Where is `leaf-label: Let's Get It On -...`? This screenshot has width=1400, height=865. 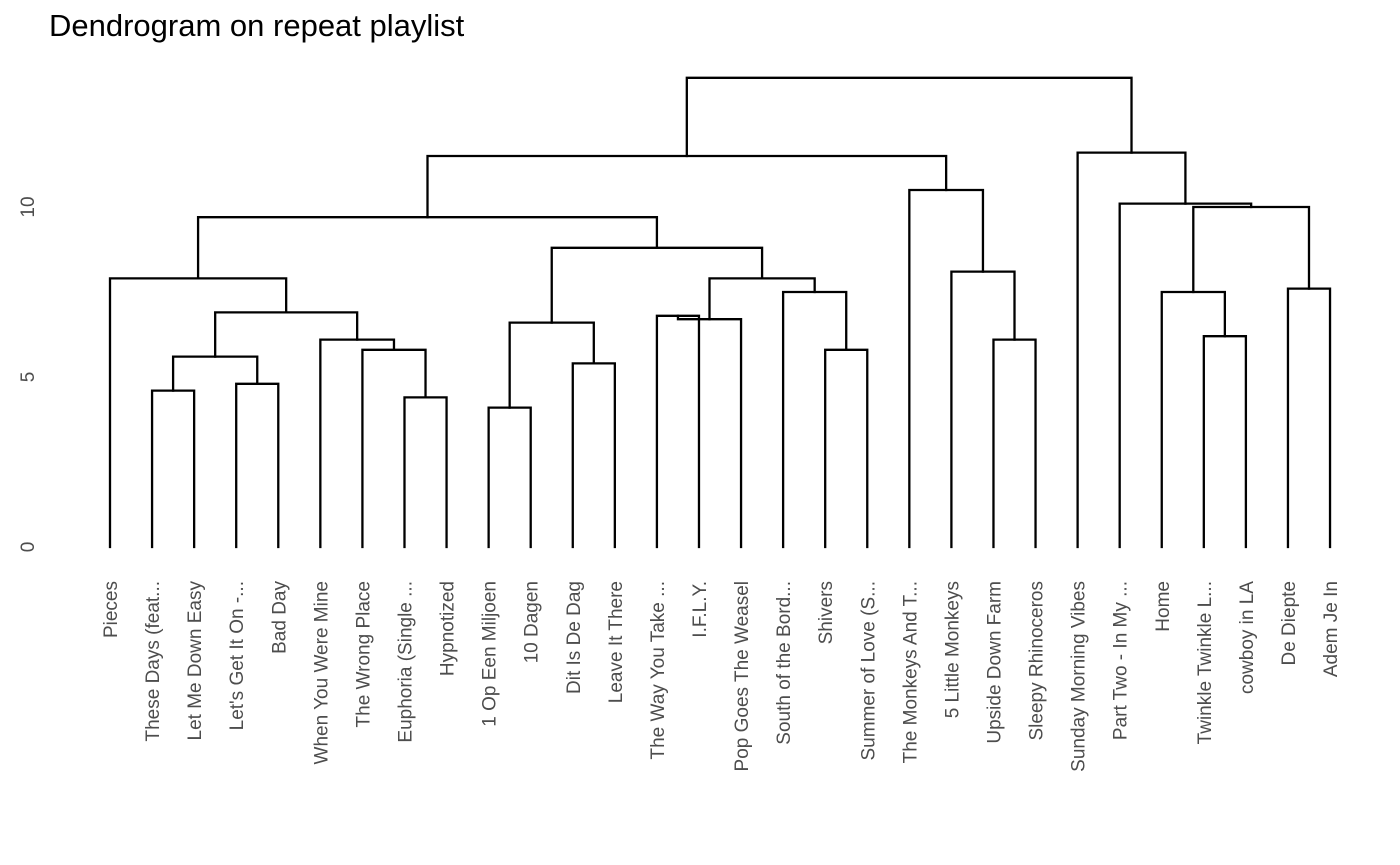 leaf-label: Let's Get It On -... is located at coordinates (237, 655).